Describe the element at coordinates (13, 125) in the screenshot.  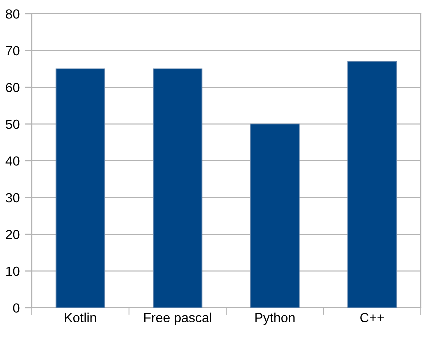
I see `y-tick-label: 50` at that location.